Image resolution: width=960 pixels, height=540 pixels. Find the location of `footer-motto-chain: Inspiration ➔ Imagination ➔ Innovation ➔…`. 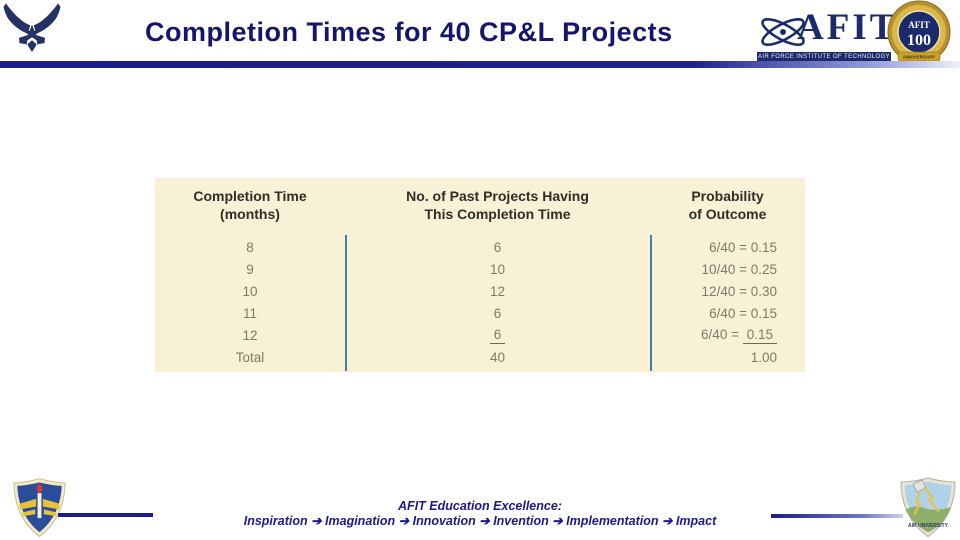

footer-motto-chain: Inspiration ➔ Imagination ➔ Innovation ➔… is located at coordinates (480, 521).